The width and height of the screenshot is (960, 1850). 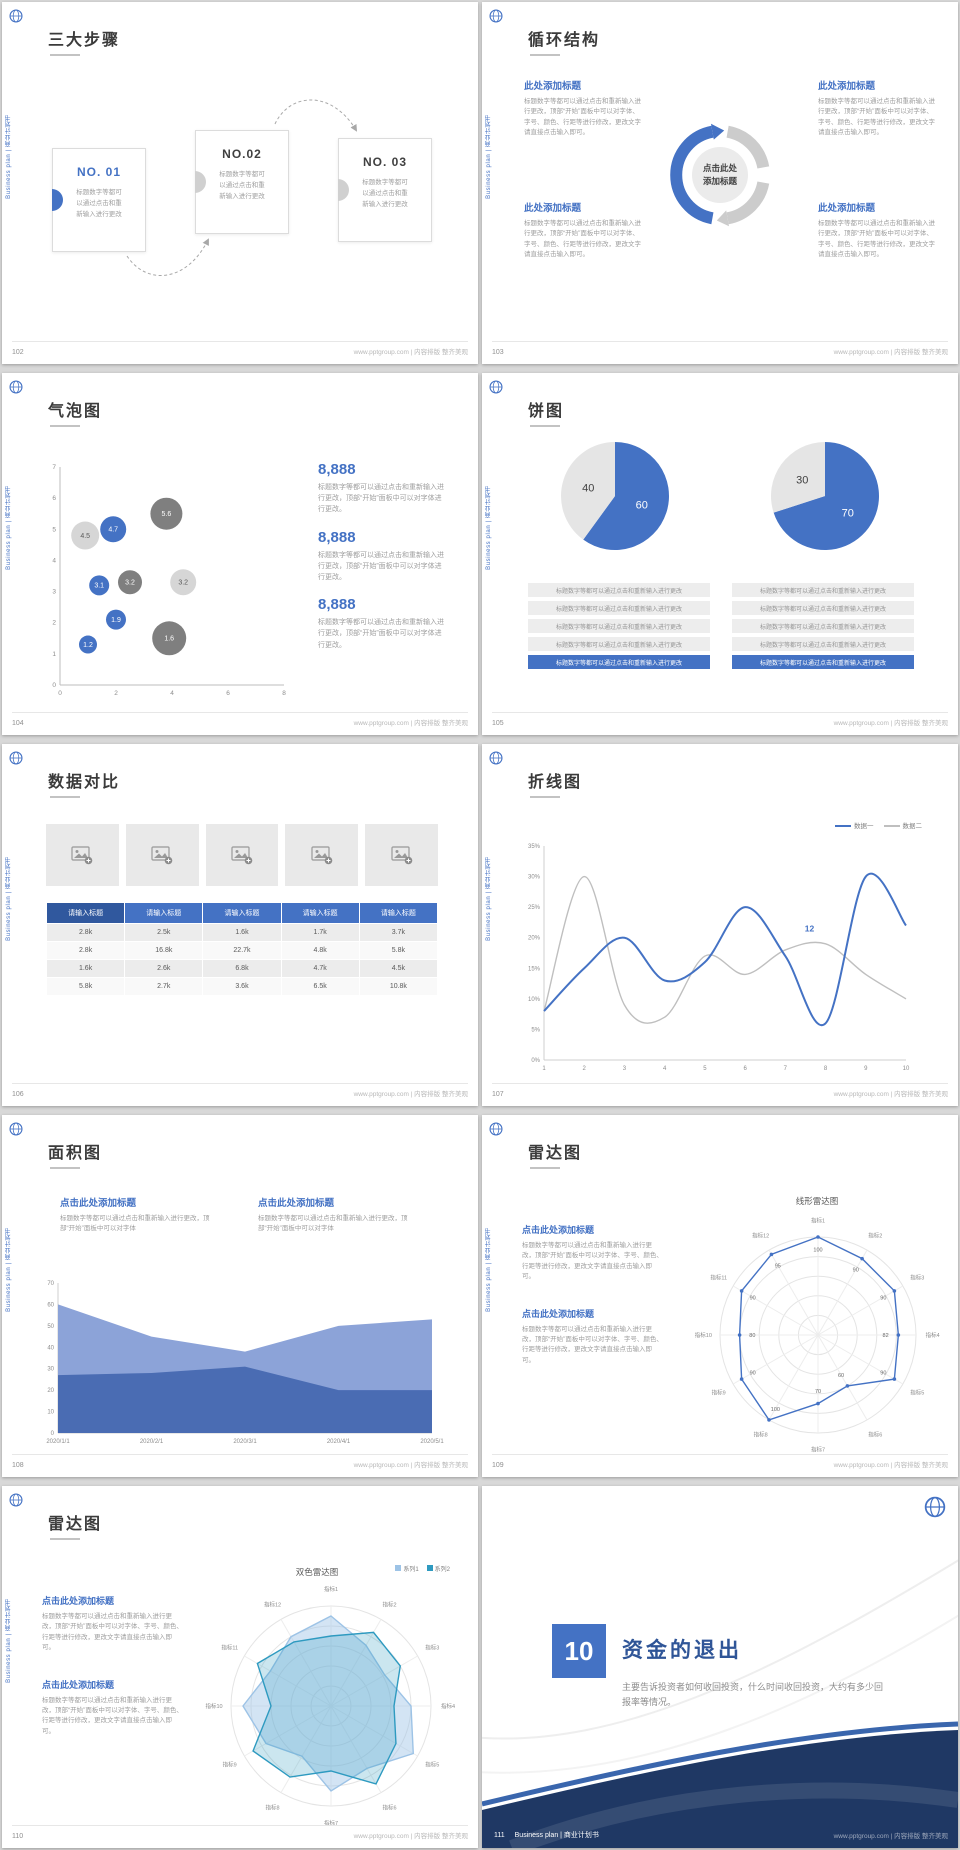 I want to click on bubble-chart: 0 1 2 3 4 5 6 7 0 2 4 6 8 4.5 4.7 5.6 3.1 3.2 3.2 1.9 1.2 1.6, so click(x=170, y=578).